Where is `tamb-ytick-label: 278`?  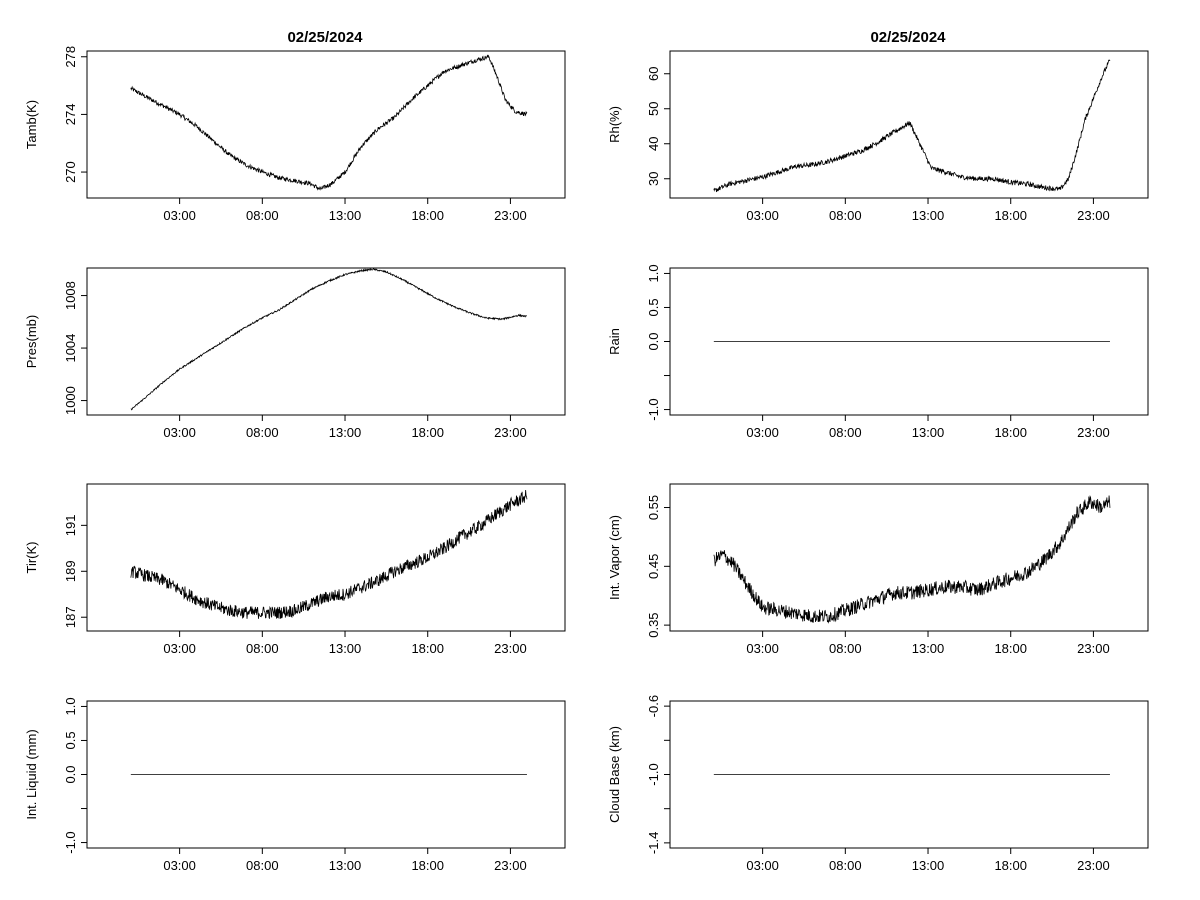 tamb-ytick-label: 278 is located at coordinates (70, 57).